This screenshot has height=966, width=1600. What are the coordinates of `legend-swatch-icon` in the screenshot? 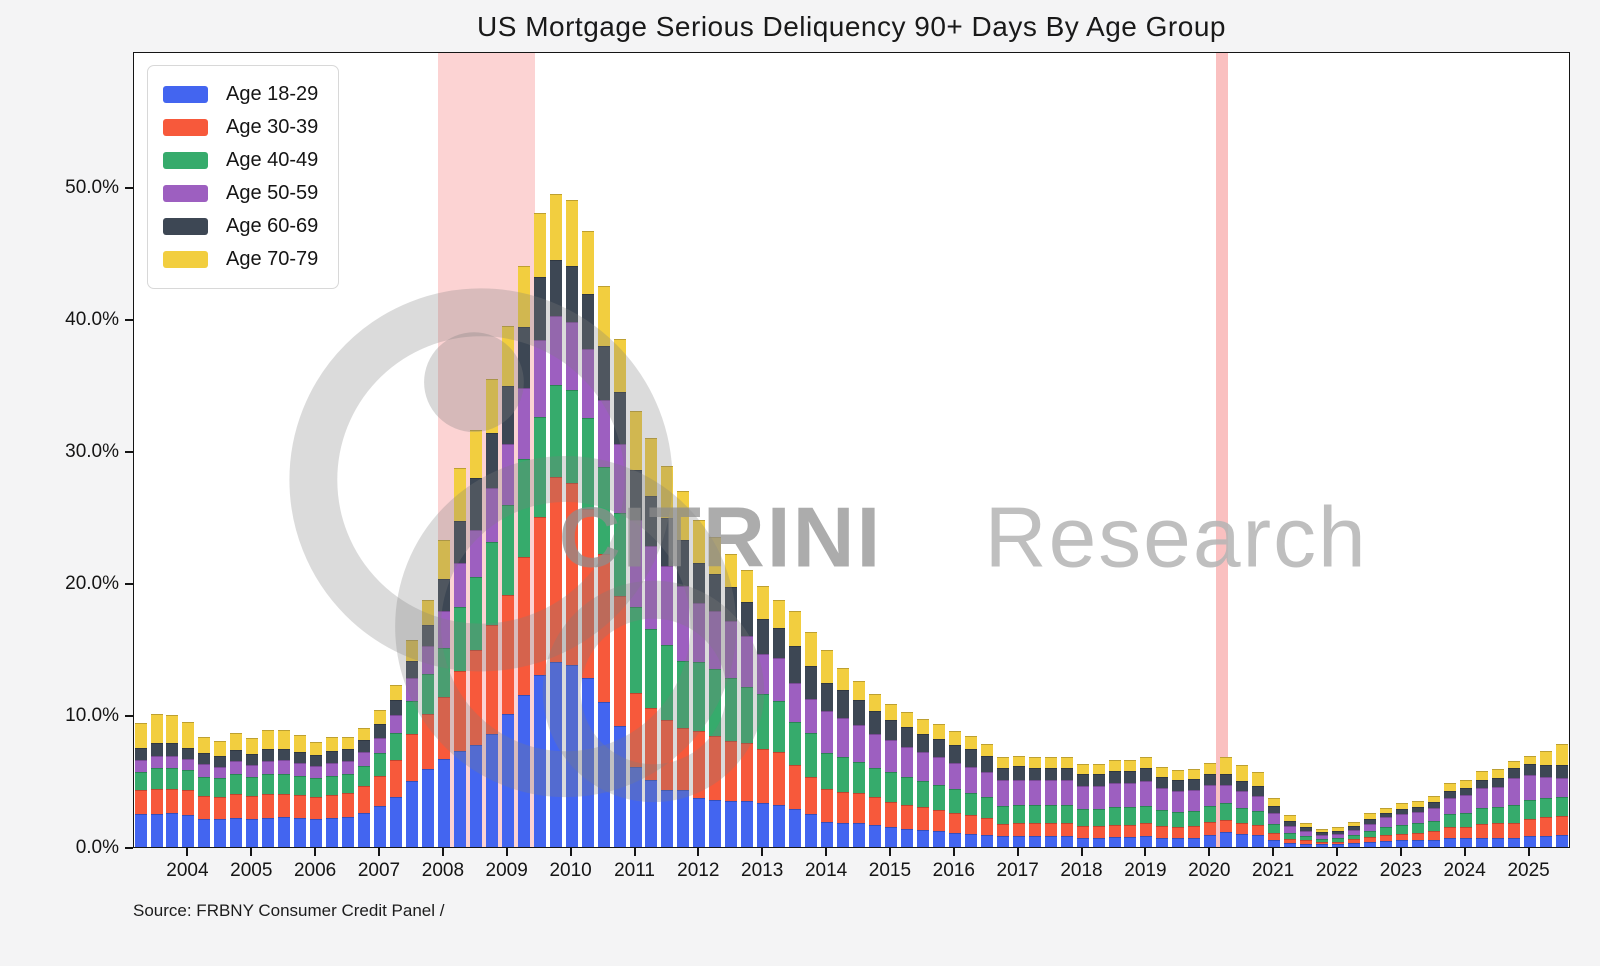 It's located at (185, 127).